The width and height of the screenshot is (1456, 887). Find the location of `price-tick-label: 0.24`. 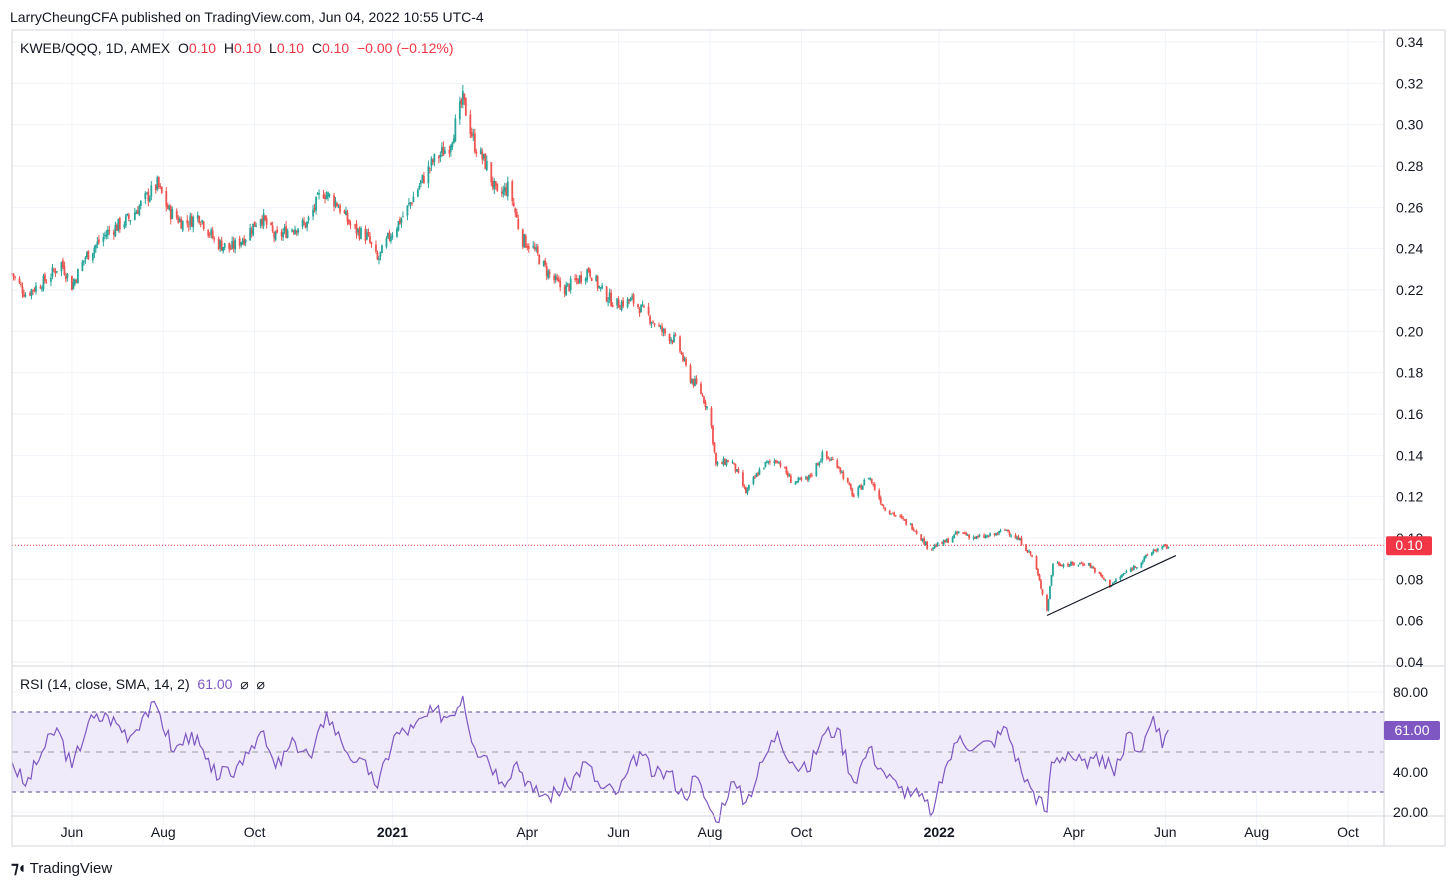

price-tick-label: 0.24 is located at coordinates (1409, 249).